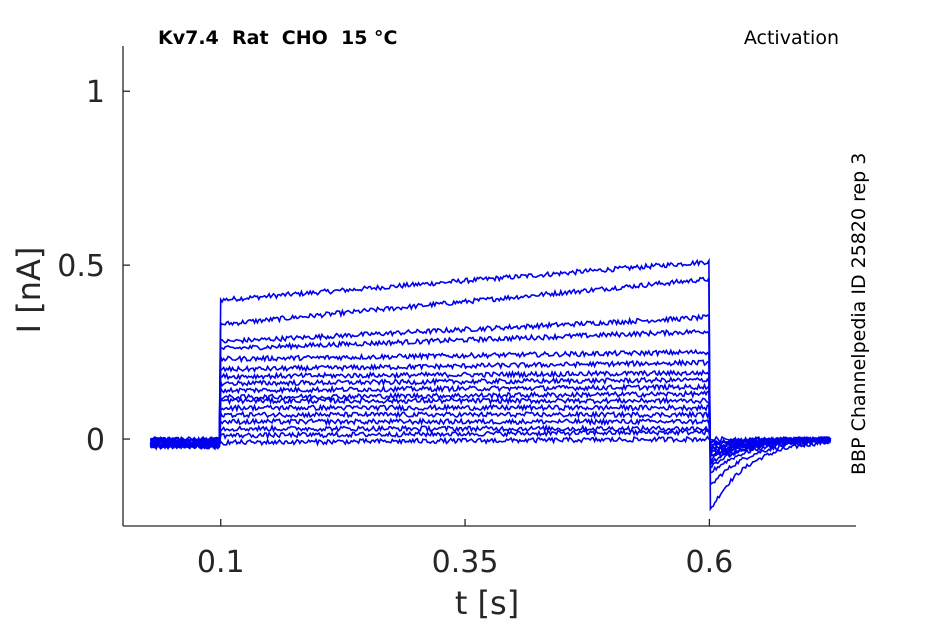  I want to click on x-tick-label: 0.35, so click(465, 562).